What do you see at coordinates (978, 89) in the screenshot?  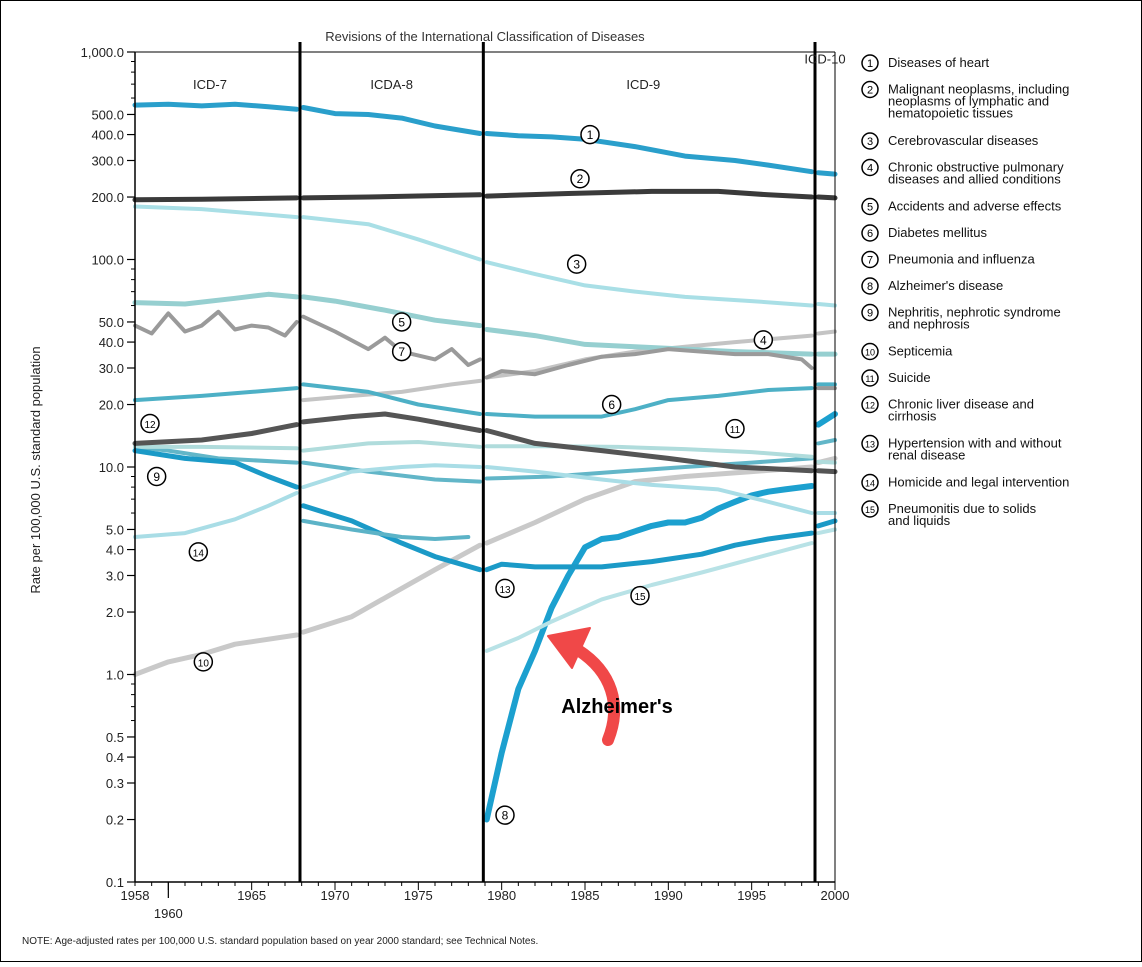 I see `legend-label: Malignant neoplasms, including` at bounding box center [978, 89].